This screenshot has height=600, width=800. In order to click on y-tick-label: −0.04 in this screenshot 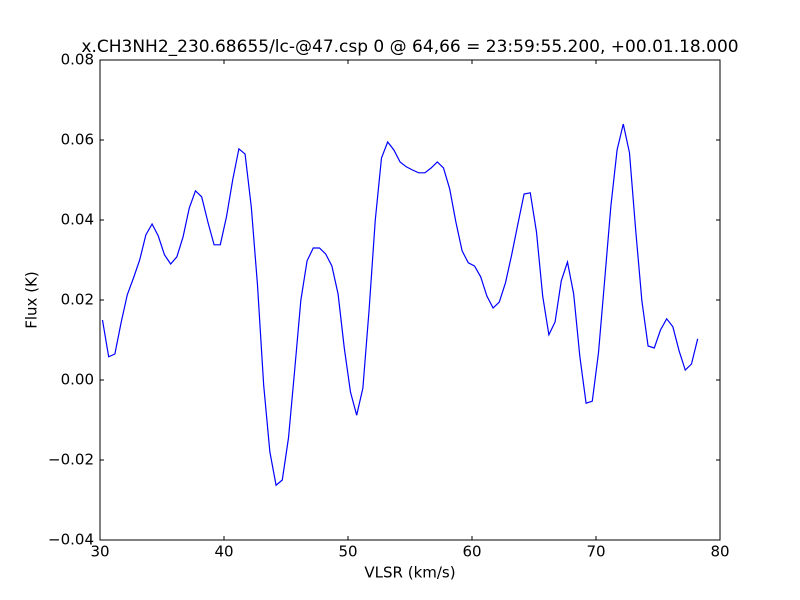, I will do `click(71, 540)`.